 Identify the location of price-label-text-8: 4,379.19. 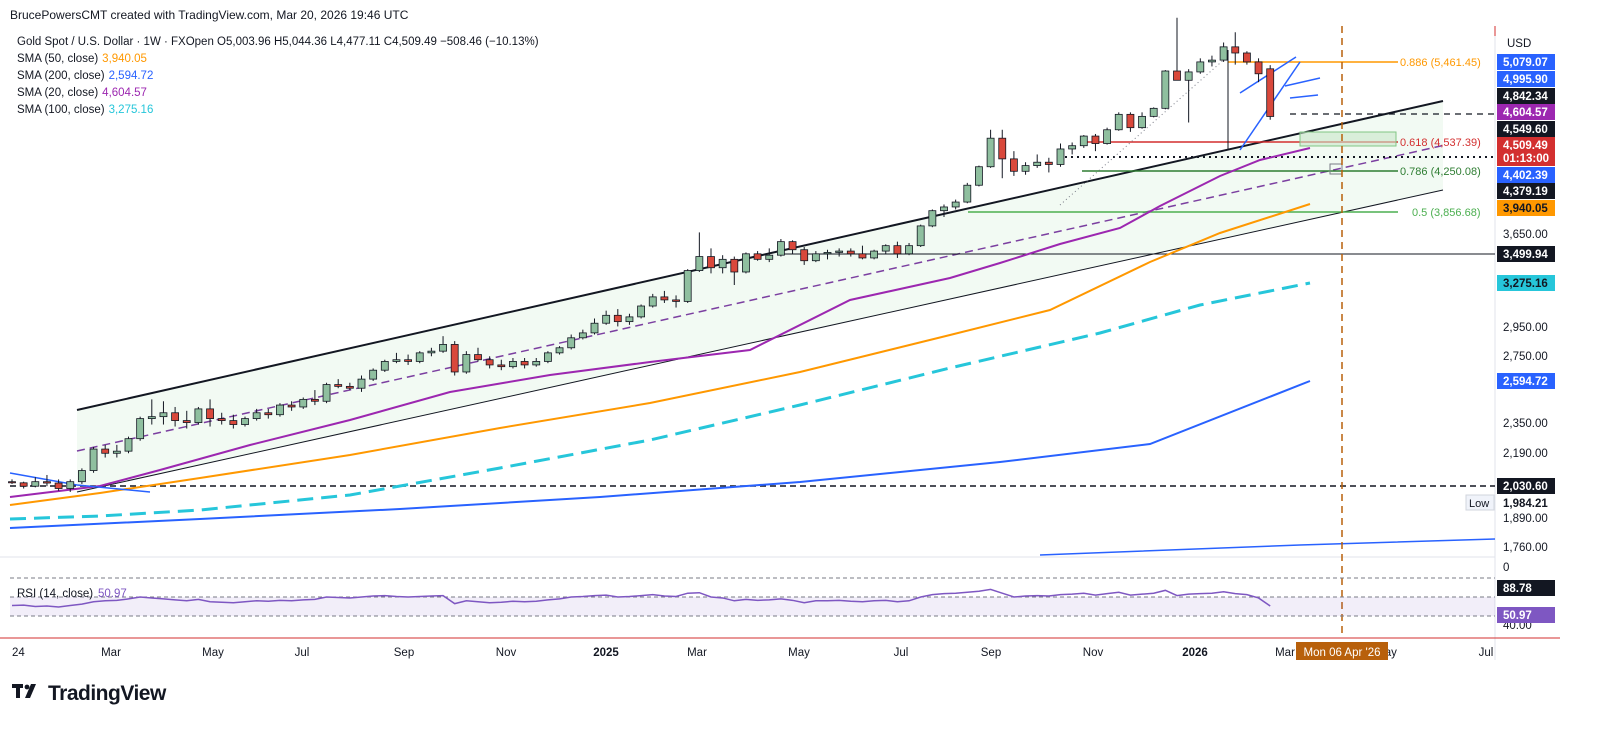
(1525, 192).